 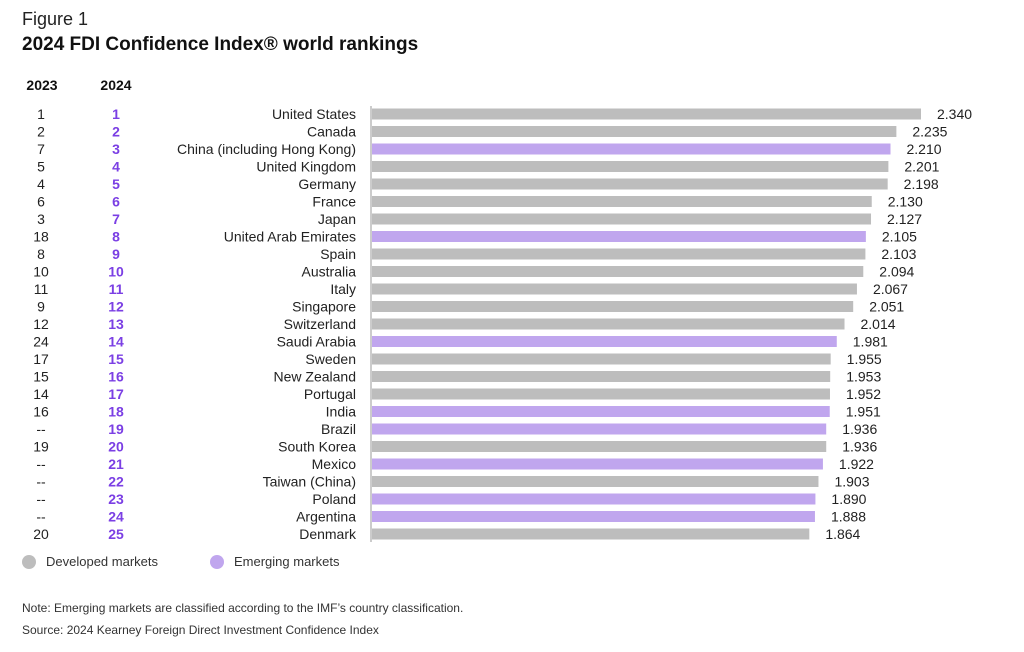 I want to click on country-label: Brazil, so click(x=338, y=429).